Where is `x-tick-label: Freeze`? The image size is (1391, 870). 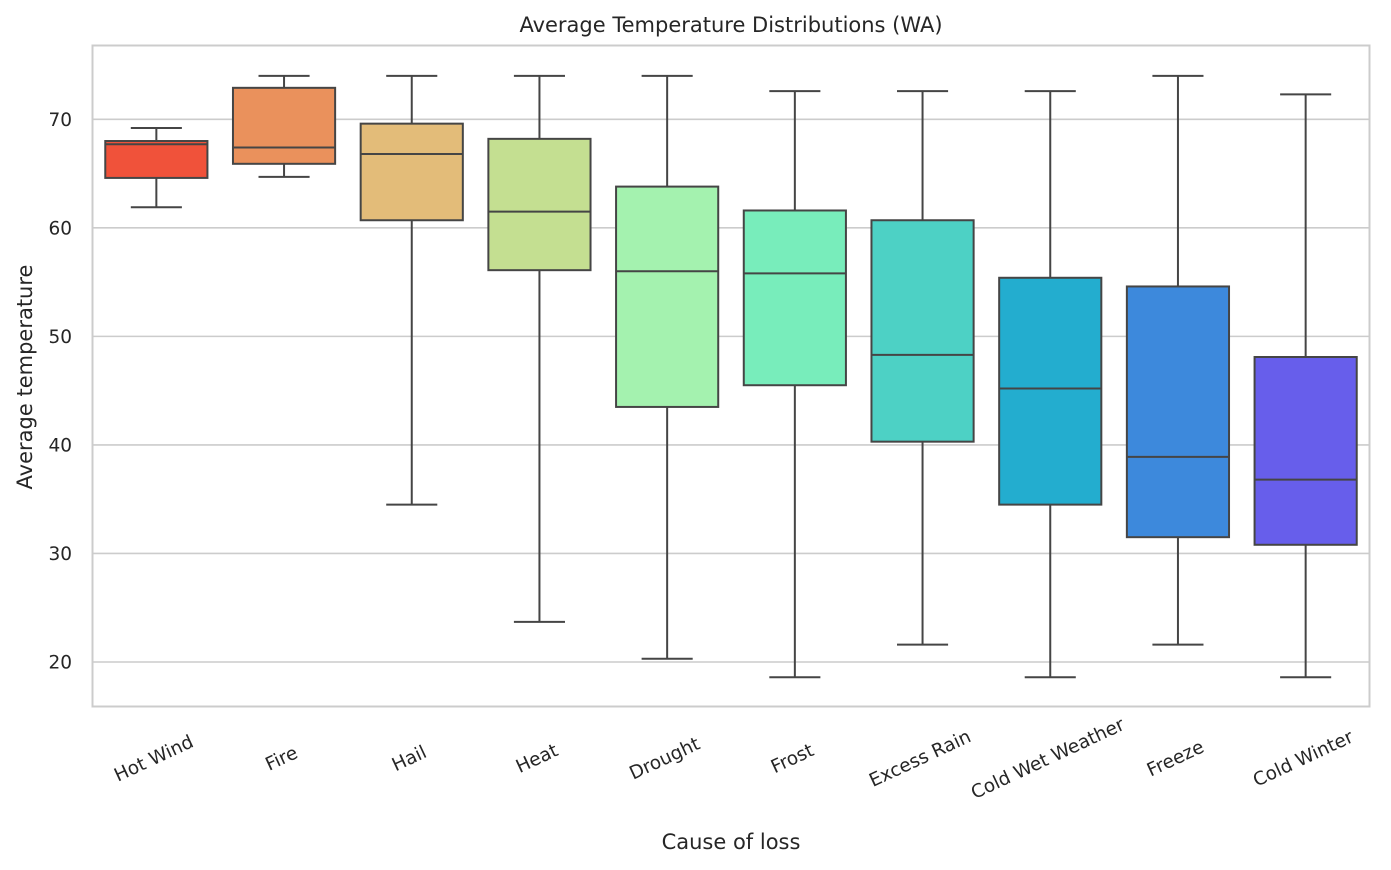 x-tick-label: Freeze is located at coordinates (1176, 759).